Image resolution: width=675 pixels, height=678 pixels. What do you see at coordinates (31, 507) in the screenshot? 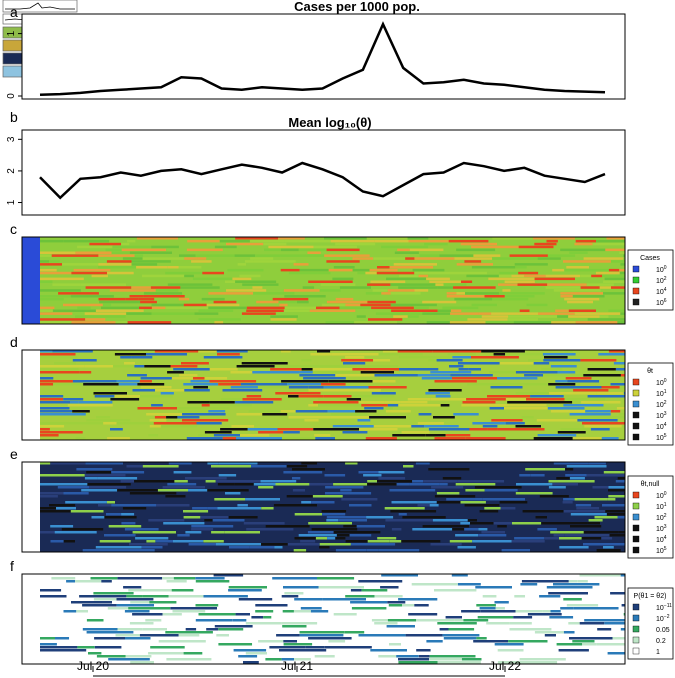
I see `heatmap-leading-band` at bounding box center [31, 507].